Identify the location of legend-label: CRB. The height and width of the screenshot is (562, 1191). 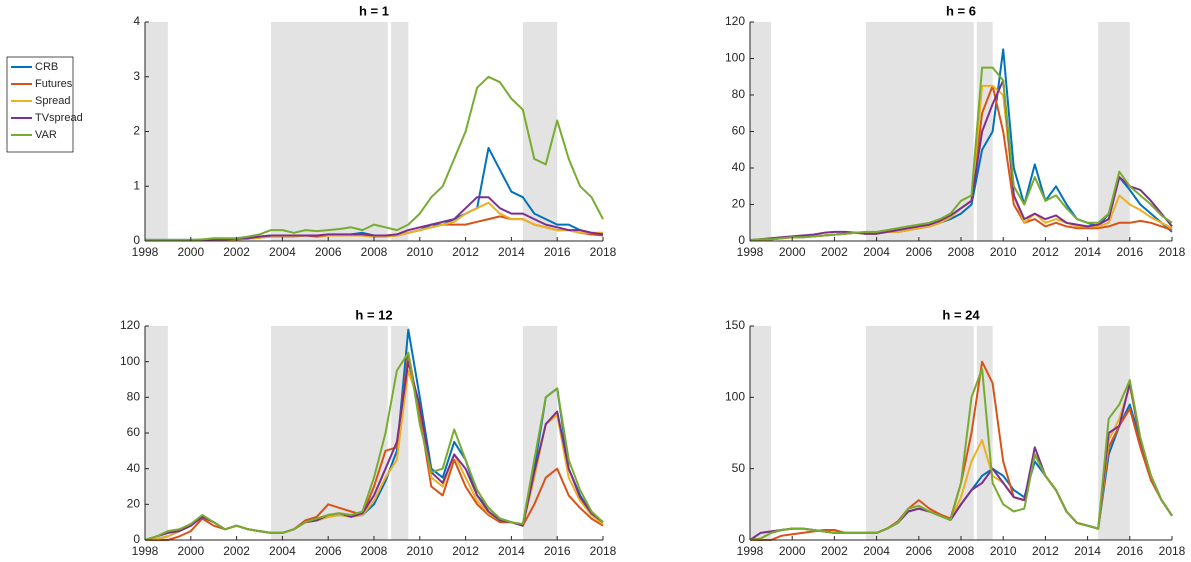
(46, 67).